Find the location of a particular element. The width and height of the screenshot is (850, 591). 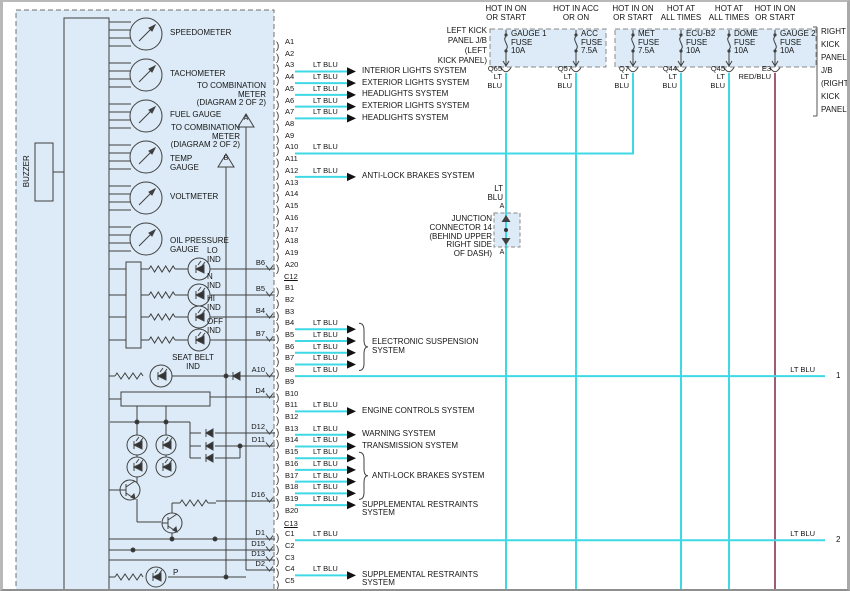

system-label-A5: HEADLIGHTS SYSTEM is located at coordinates (405, 94).